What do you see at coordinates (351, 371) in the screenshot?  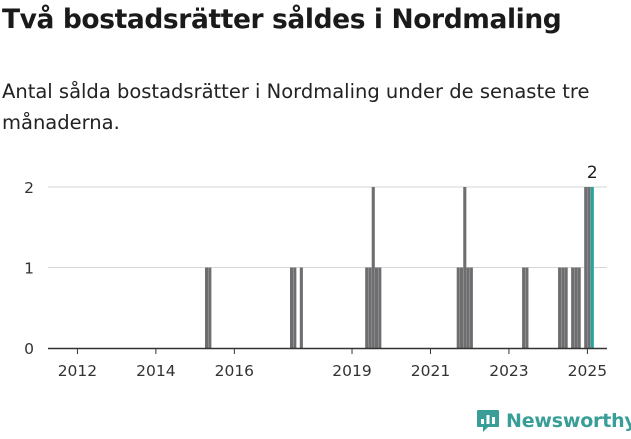 I see `x-tick-label: 2019` at bounding box center [351, 371].